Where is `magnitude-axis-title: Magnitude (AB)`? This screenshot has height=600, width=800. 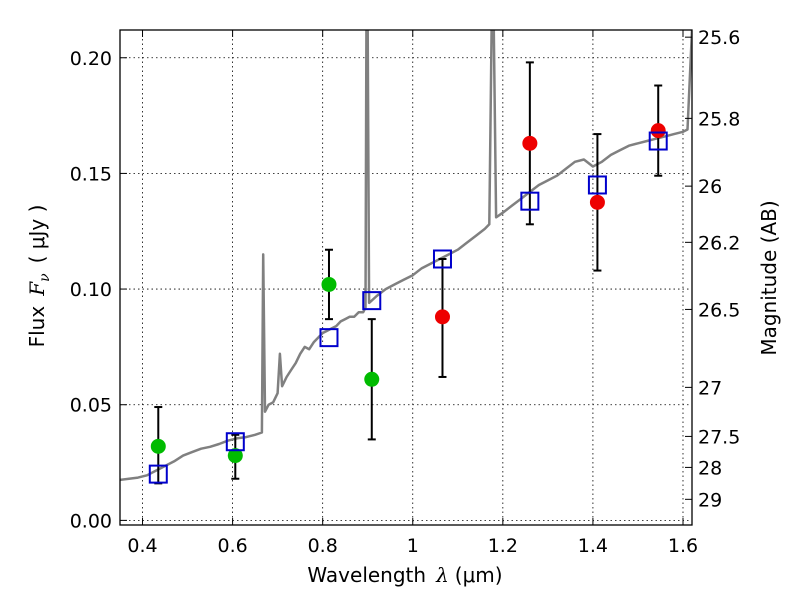 magnitude-axis-title: Magnitude (AB) is located at coordinates (769, 277).